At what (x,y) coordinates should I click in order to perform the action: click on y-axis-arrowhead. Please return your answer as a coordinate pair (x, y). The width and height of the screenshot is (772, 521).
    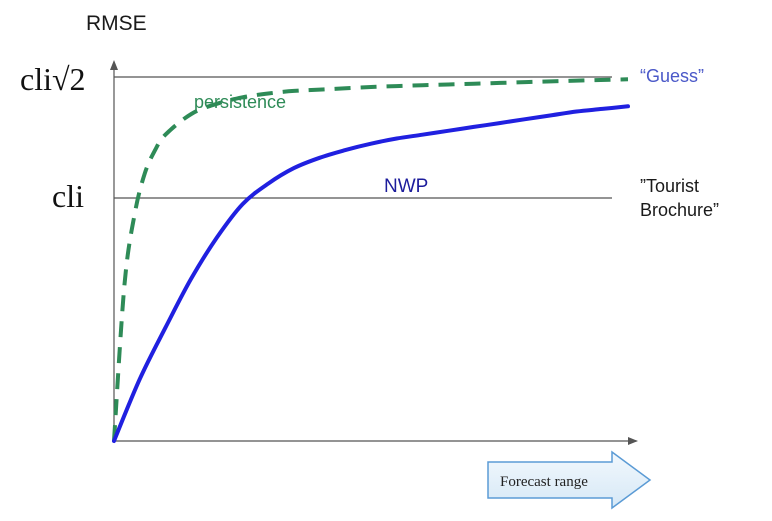
    Looking at the image, I should click on (114, 65).